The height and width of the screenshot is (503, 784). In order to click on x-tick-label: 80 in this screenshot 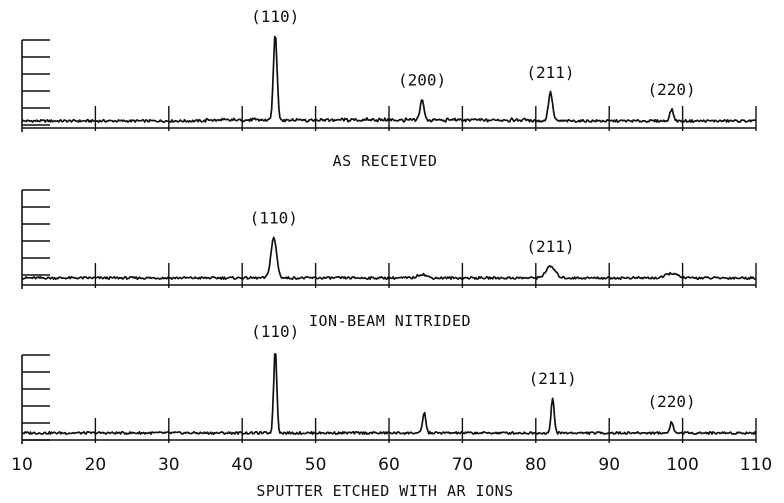, I will do `click(536, 465)`.